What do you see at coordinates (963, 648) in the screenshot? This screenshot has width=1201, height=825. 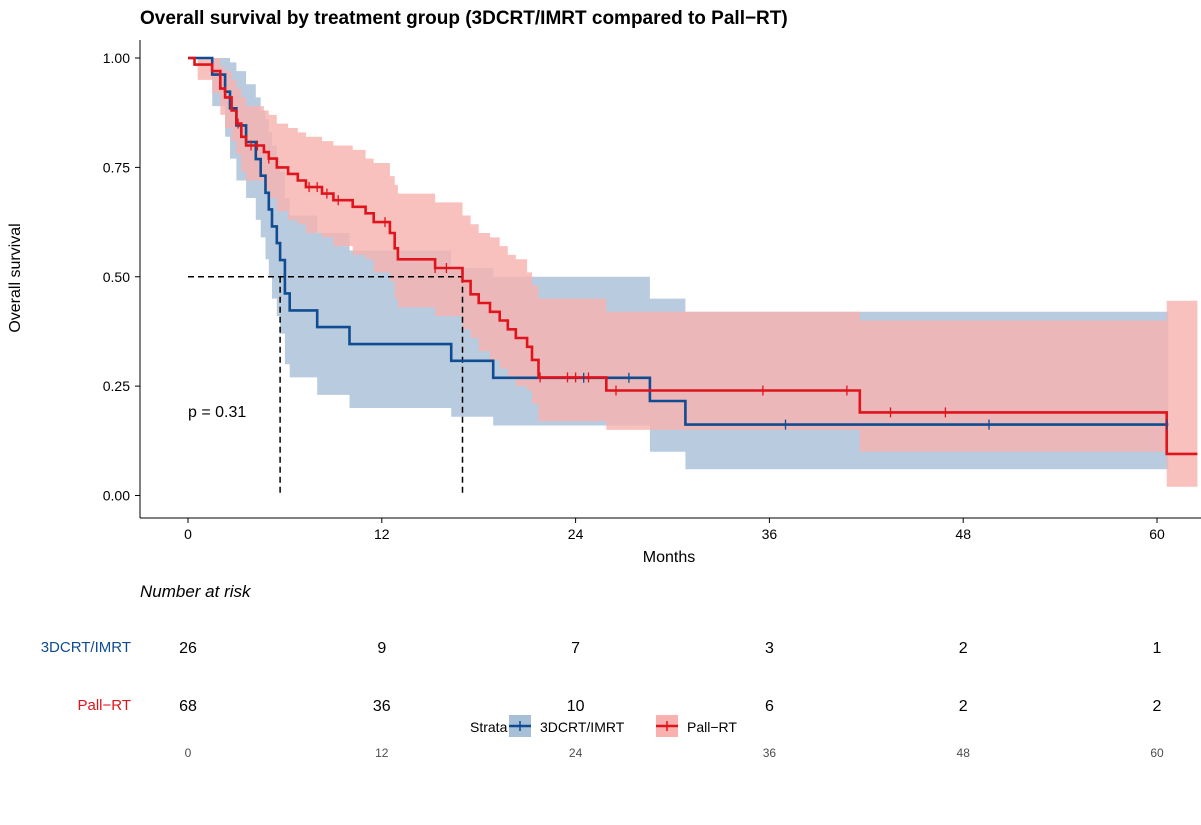 I see `risk-count-3dcrt-imrt: 2` at bounding box center [963, 648].